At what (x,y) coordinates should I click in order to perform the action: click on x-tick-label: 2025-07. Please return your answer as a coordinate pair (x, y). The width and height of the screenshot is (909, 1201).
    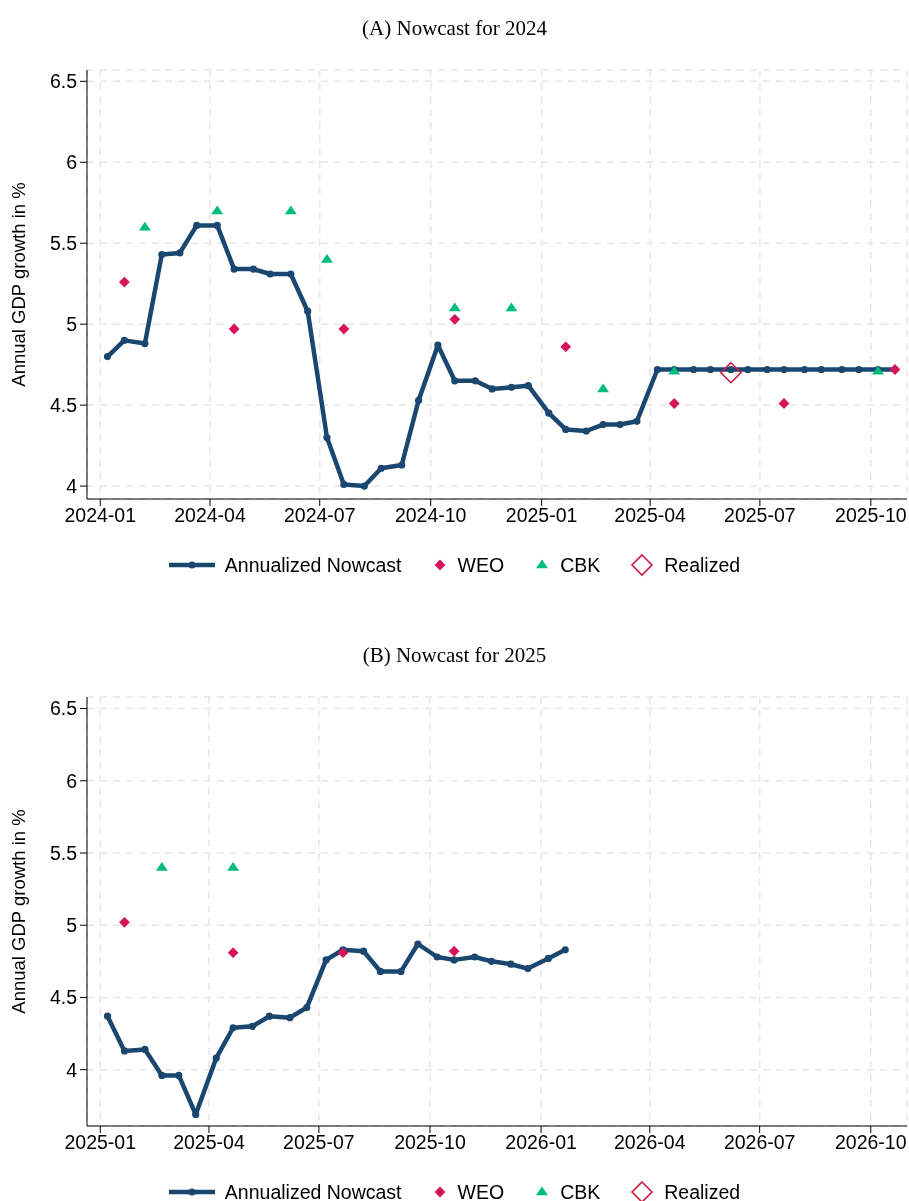
    Looking at the image, I should click on (760, 514).